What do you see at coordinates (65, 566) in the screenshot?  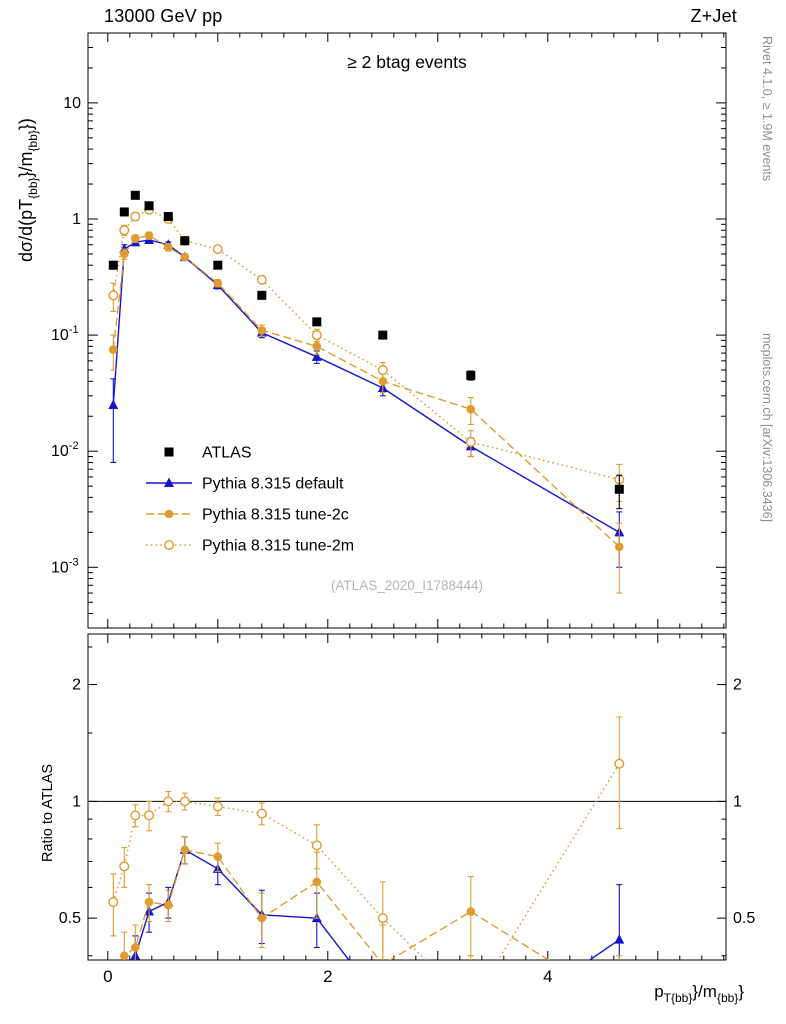 I see `svg-text: 10⁻³` at bounding box center [65, 566].